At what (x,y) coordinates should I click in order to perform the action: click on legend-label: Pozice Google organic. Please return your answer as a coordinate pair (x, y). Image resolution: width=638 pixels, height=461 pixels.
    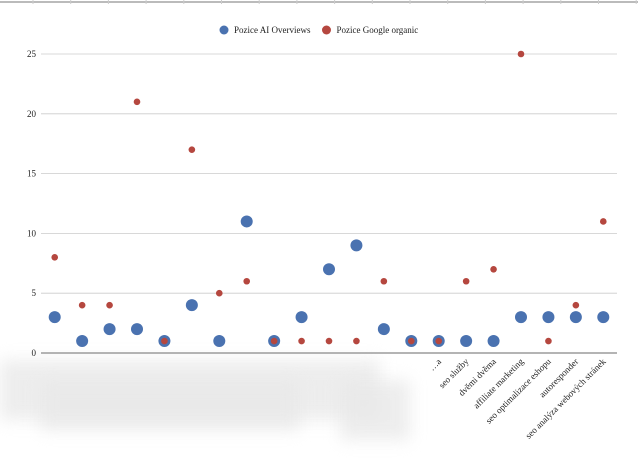
    Looking at the image, I should click on (377, 30).